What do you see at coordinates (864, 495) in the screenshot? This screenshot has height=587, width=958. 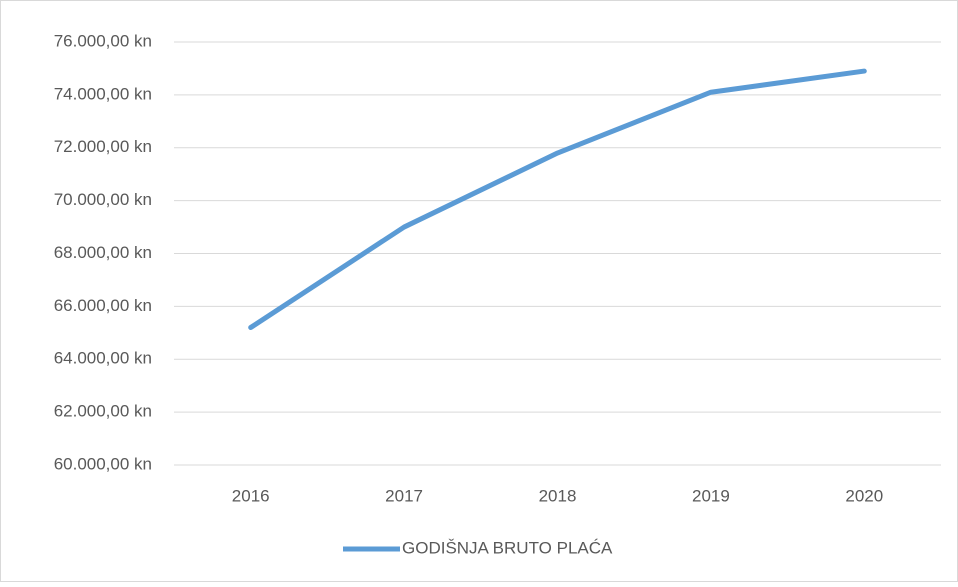 I see `x-tick-label: 2020` at bounding box center [864, 495].